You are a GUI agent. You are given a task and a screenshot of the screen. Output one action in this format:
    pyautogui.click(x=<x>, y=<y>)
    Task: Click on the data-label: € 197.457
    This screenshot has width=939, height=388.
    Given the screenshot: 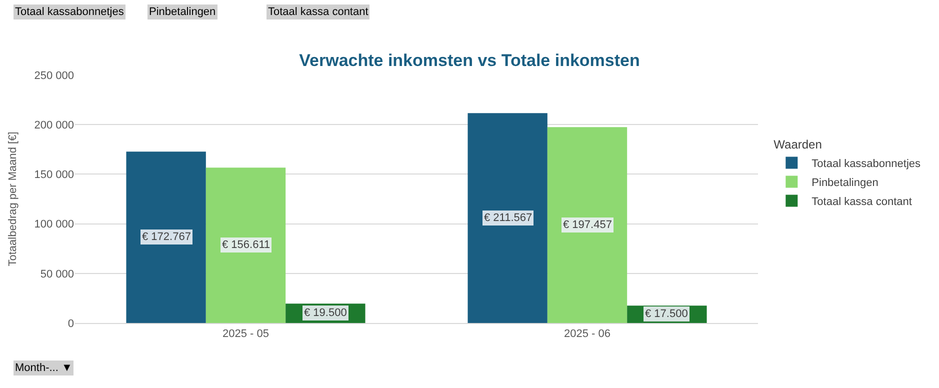 What is the action you would take?
    pyautogui.click(x=587, y=225)
    